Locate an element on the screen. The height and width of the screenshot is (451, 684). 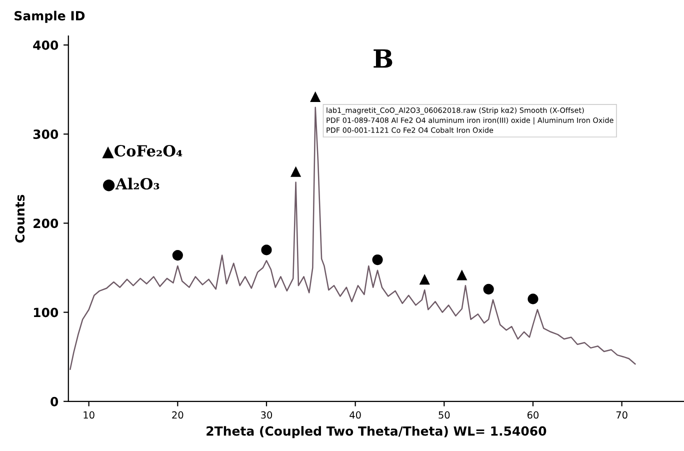
x-tick-label: 60 is located at coordinates (533, 415).